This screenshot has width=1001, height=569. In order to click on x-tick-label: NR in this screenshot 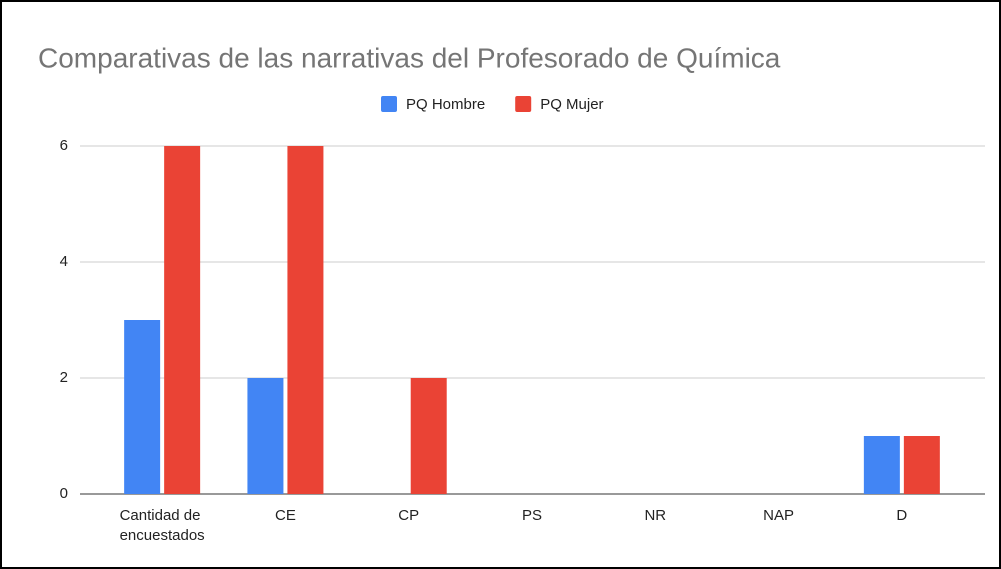, I will do `click(655, 515)`.